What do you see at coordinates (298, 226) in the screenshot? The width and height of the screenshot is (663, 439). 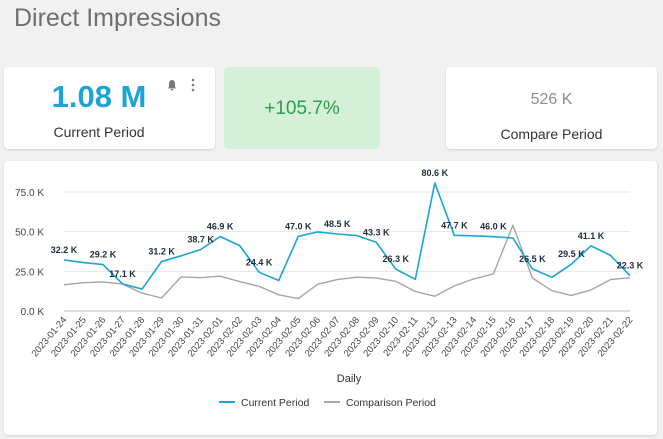 I see `data-label: 47.0 K` at bounding box center [298, 226].